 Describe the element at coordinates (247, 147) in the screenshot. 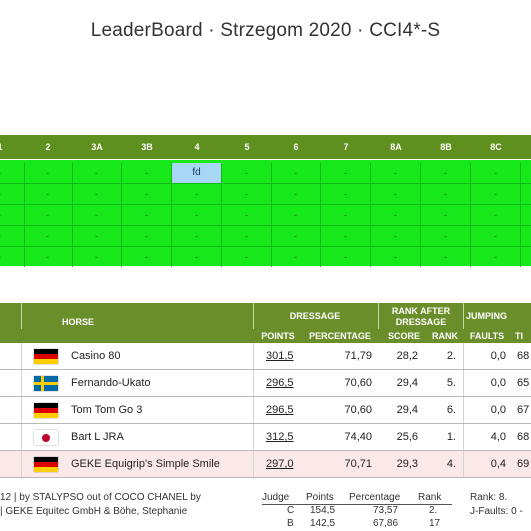

I see `obstacle-header: 5` at that location.